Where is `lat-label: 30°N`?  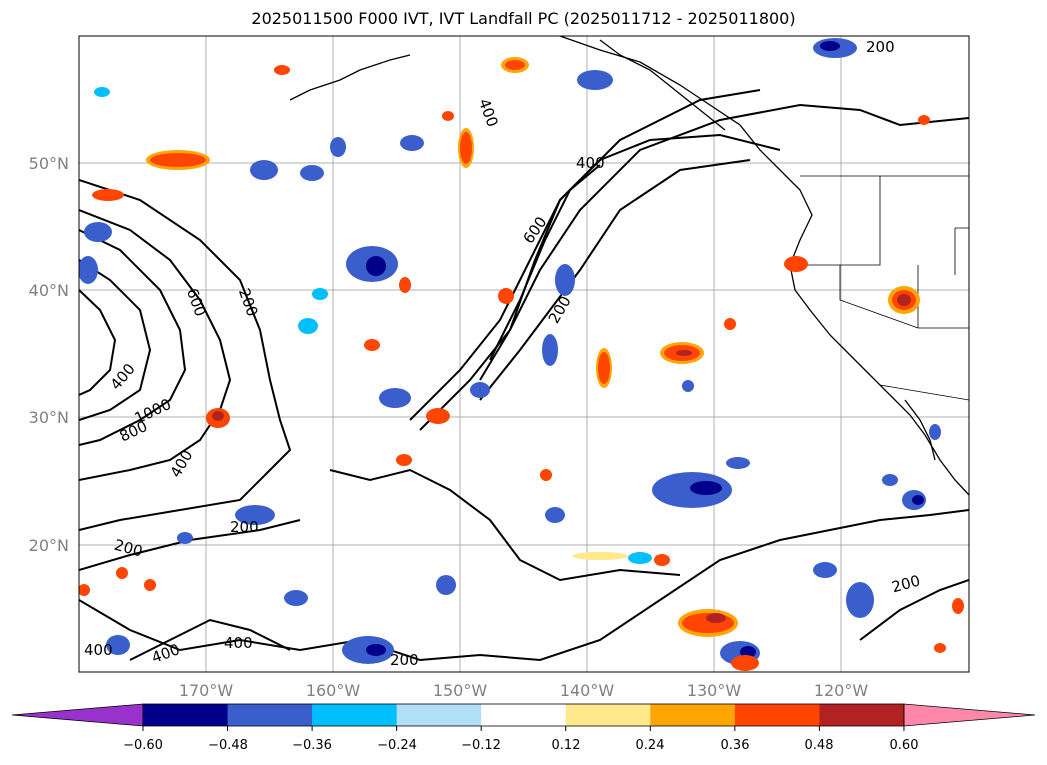 lat-label: 30°N is located at coordinates (49, 417).